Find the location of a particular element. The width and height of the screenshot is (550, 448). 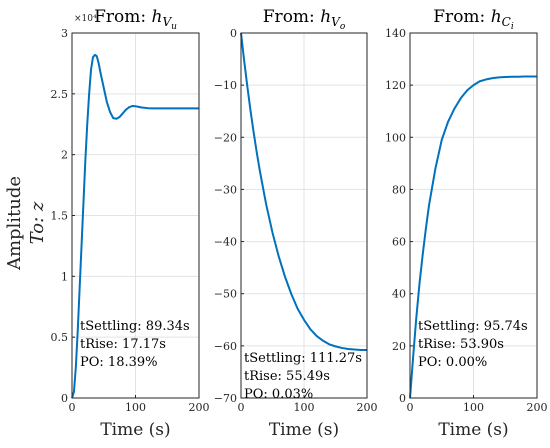

y-tick-label: −50 is located at coordinates (225, 294).